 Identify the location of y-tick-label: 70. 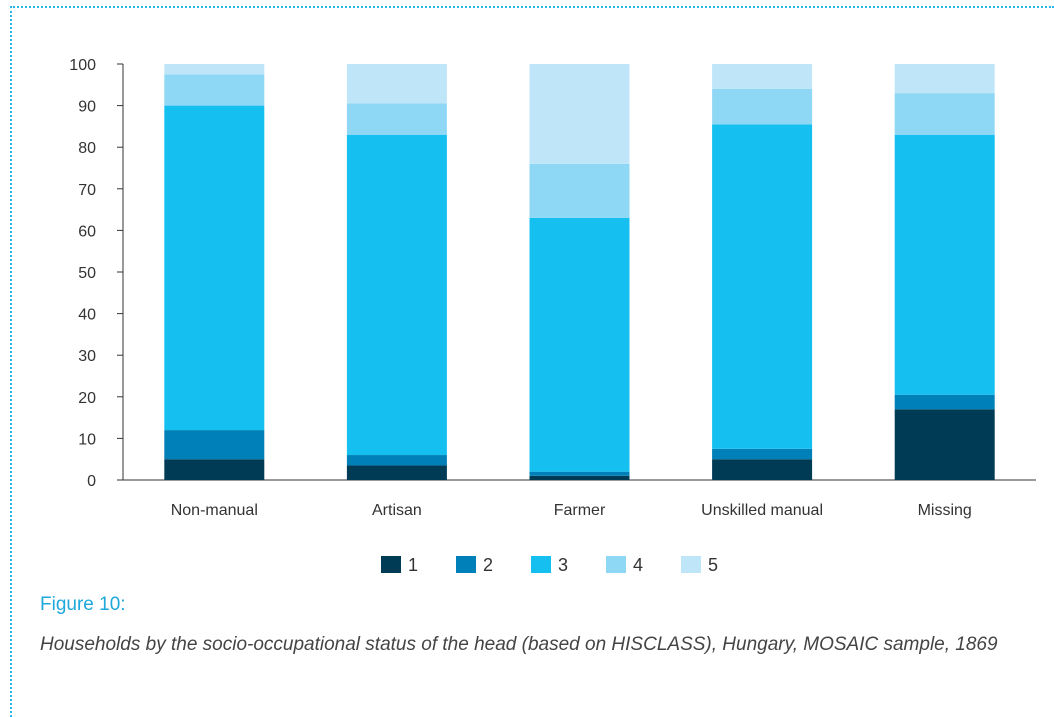
(87, 190).